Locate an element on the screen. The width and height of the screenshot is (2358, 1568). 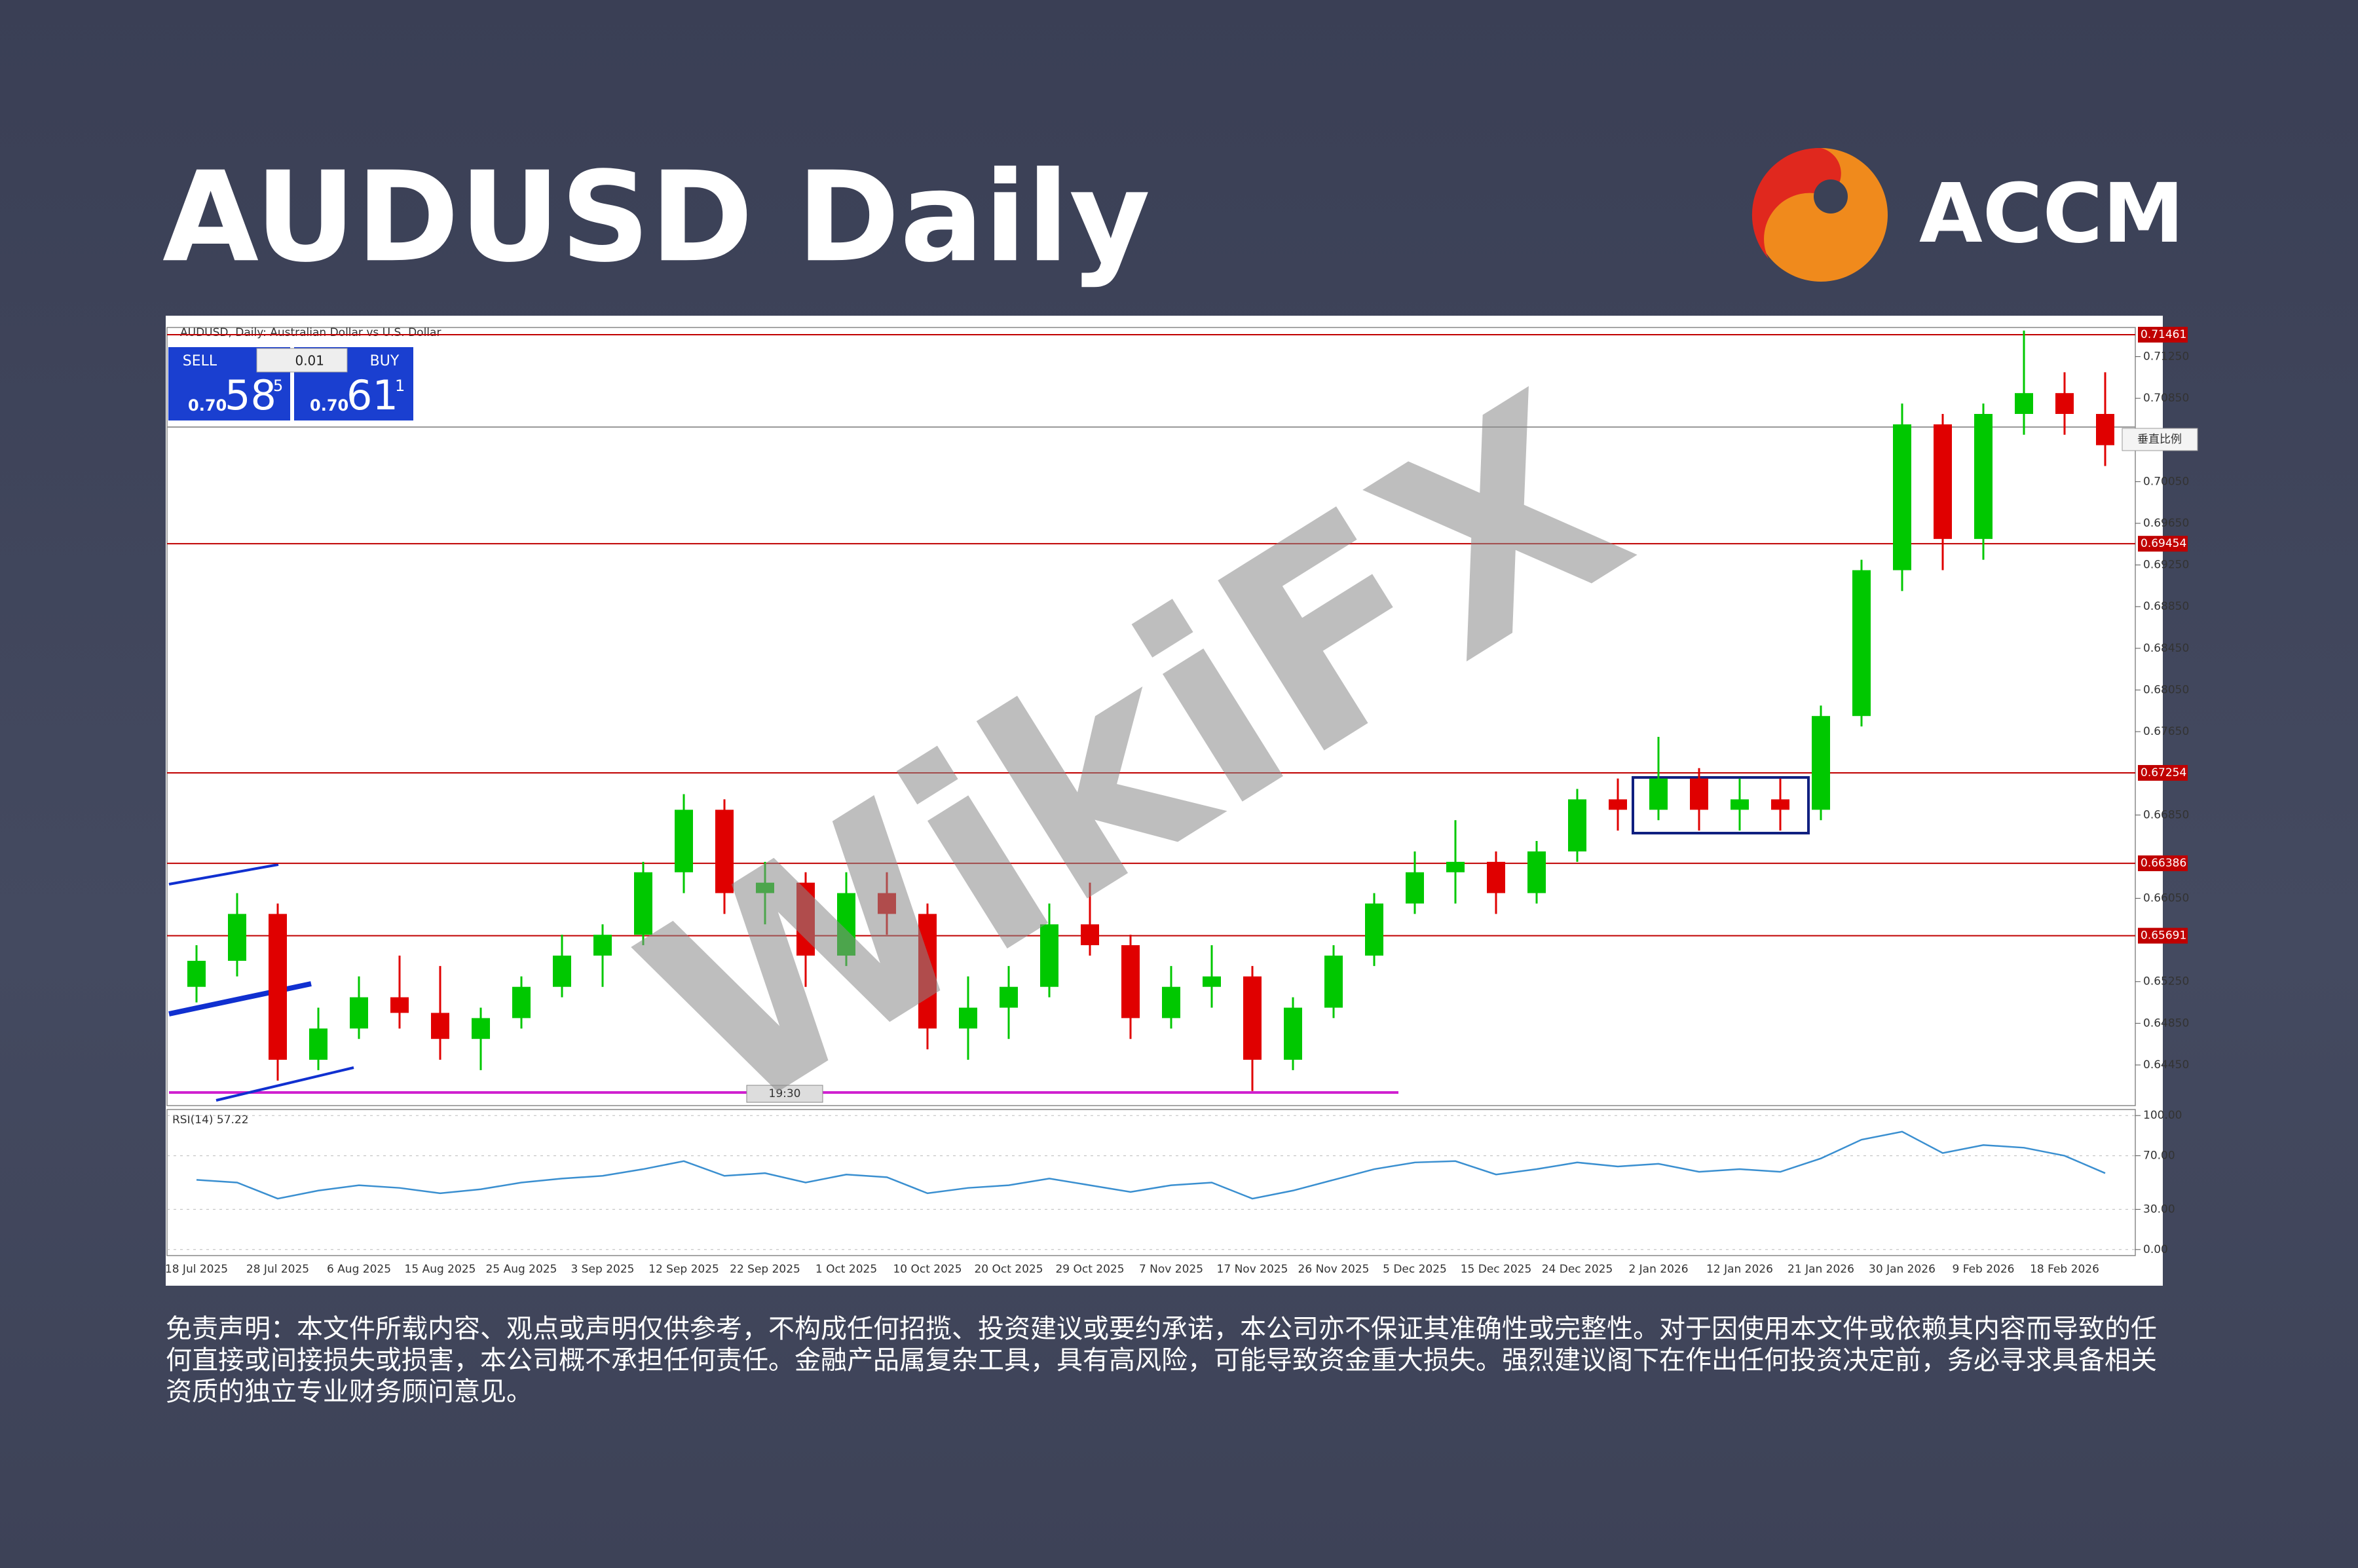
y-tick-label: 0.64450 is located at coordinates (2166, 1065).